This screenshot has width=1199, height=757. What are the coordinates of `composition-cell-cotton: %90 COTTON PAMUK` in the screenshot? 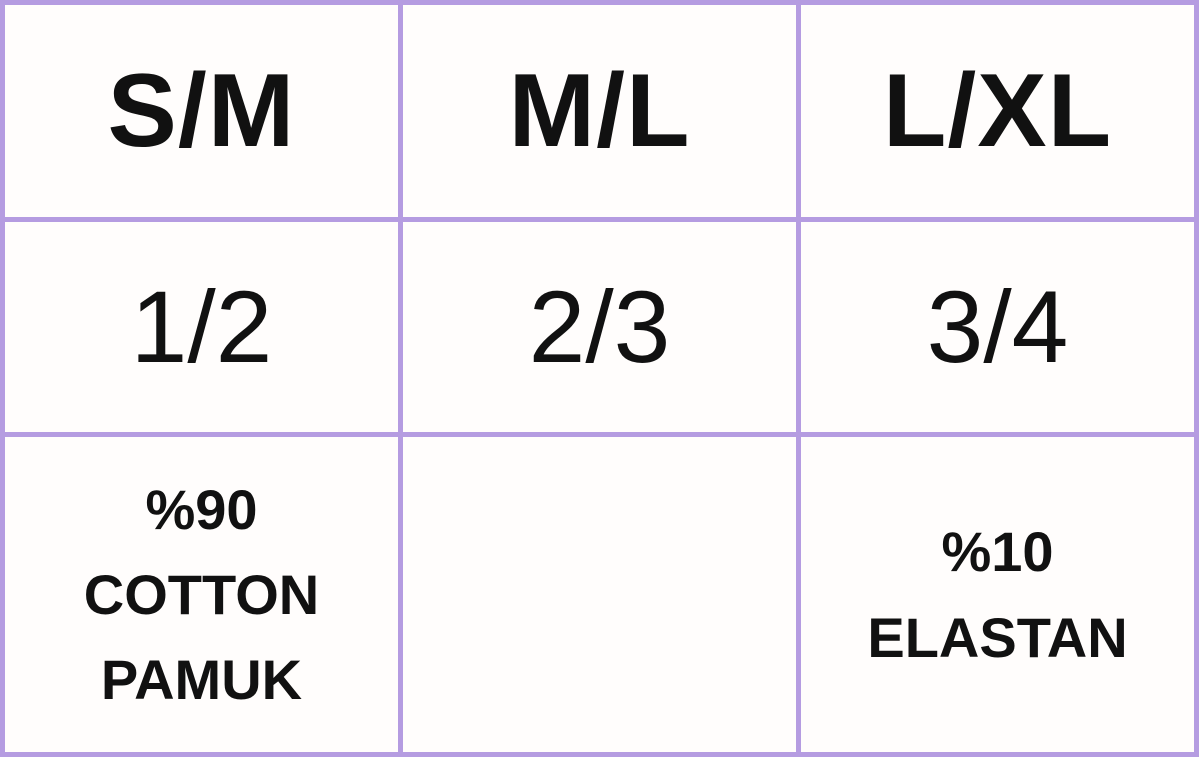 It's located at (201, 594).